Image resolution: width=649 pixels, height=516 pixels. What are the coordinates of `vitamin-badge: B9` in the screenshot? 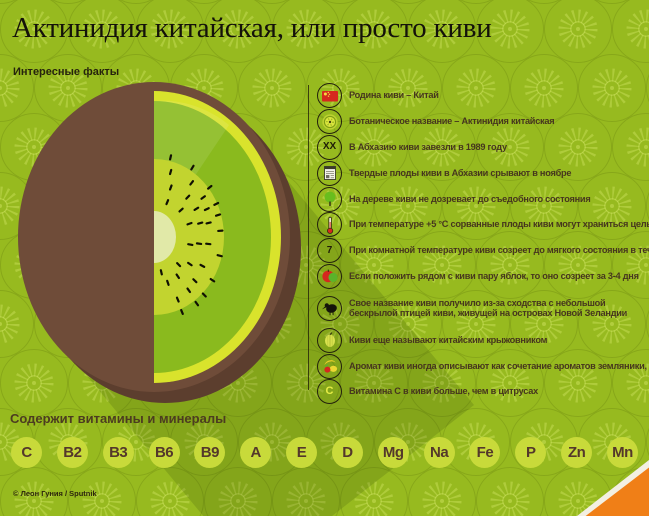 It's located at (210, 452).